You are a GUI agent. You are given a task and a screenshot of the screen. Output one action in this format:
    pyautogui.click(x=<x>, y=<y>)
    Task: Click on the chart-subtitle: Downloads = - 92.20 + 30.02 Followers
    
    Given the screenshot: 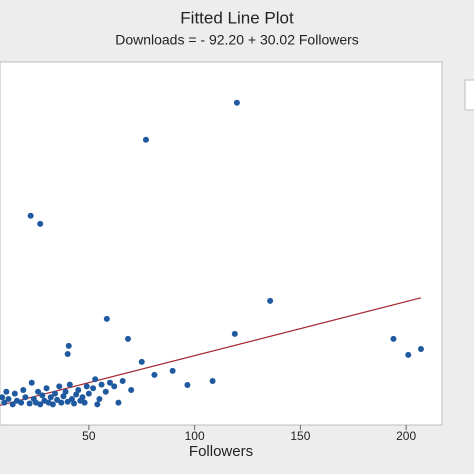 What is the action you would take?
    pyautogui.click(x=237, y=40)
    